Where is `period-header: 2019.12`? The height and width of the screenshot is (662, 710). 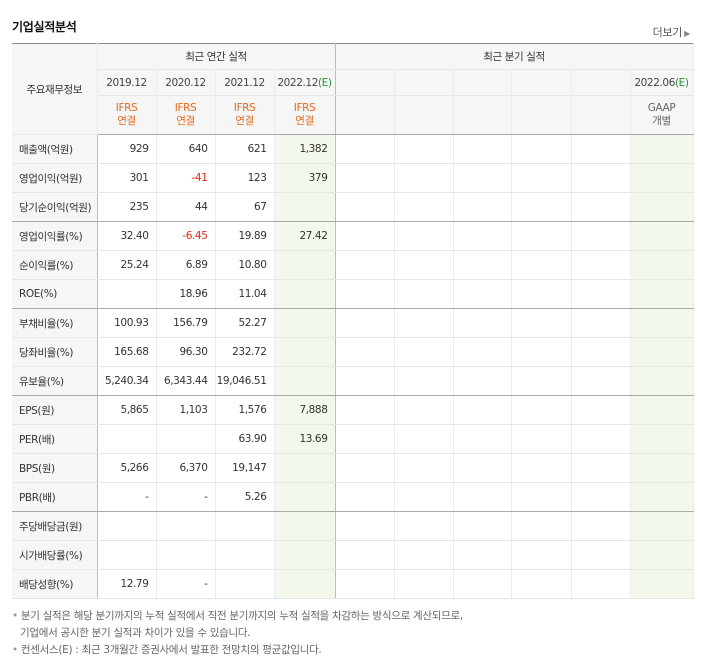 period-header: 2019.12 is located at coordinates (127, 82).